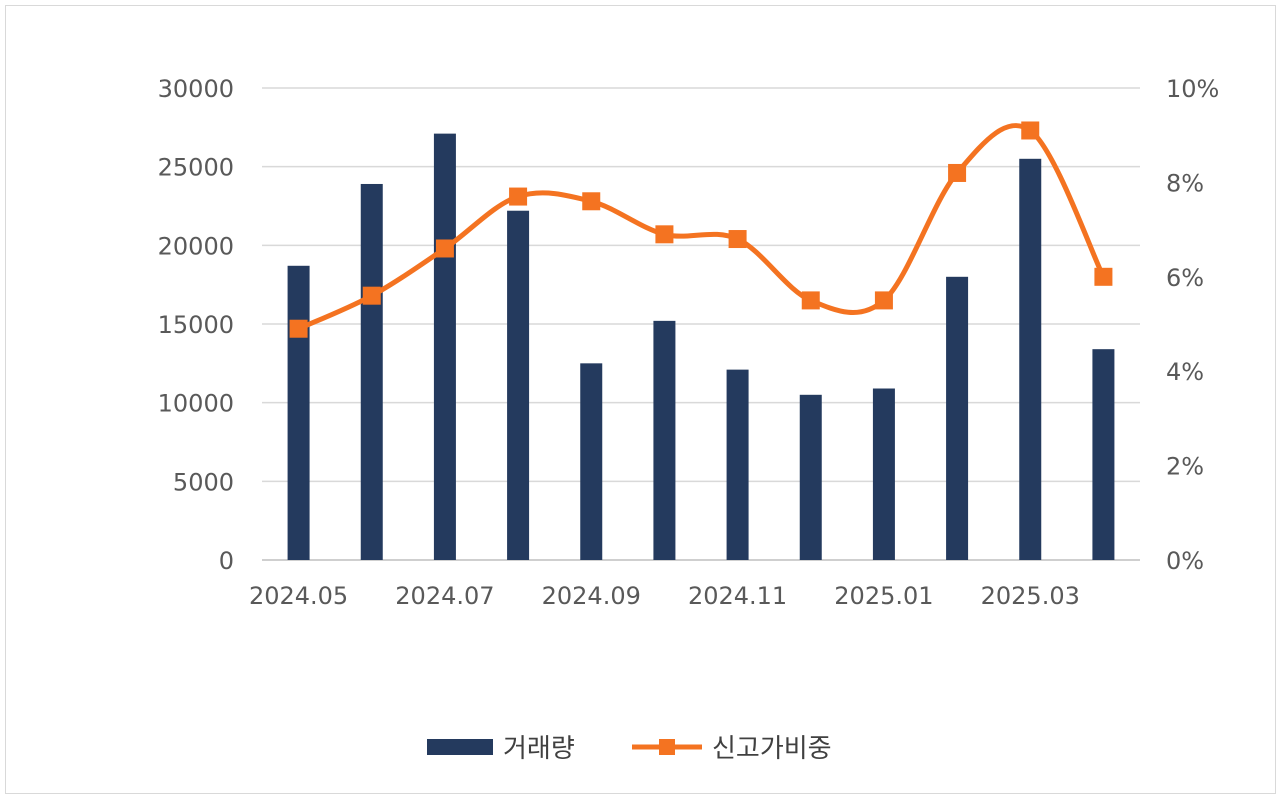  What do you see at coordinates (460, 747) in the screenshot?
I see `legend-swatch-volume` at bounding box center [460, 747].